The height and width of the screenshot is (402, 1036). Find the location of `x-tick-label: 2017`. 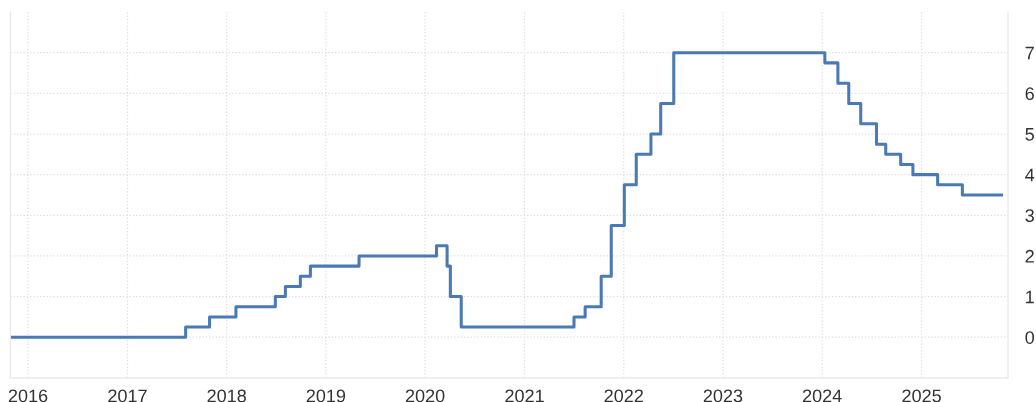

x-tick-label: 2017 is located at coordinates (127, 395).